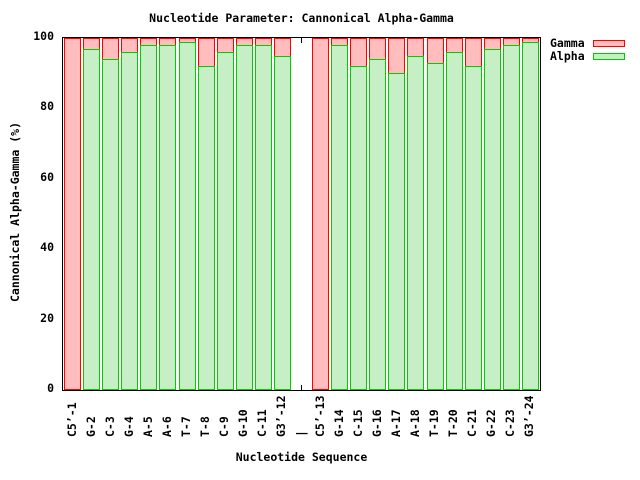 The image size is (640, 480). Describe the element at coordinates (47, 247) in the screenshot. I see `y-tick-label: 40` at that location.